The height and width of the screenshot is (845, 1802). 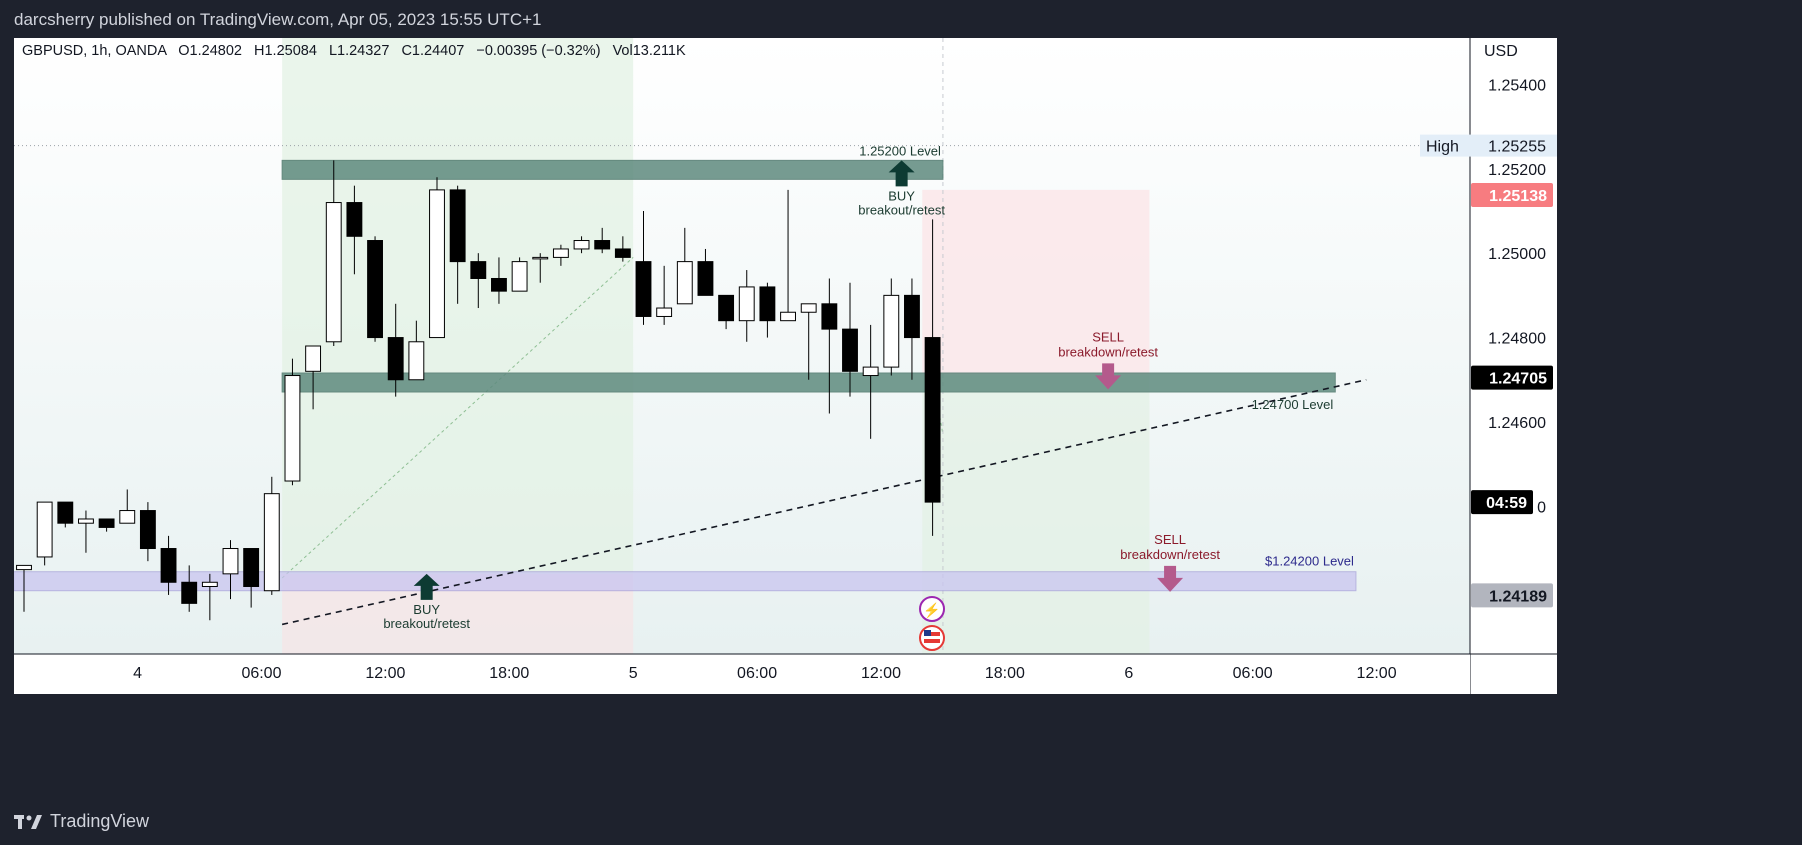 What do you see at coordinates (1253, 673) in the screenshot?
I see `x-tick-label: 06:00` at bounding box center [1253, 673].